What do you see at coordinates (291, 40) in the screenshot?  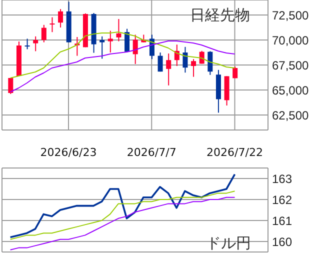 I see `y-tick-label: 70,000` at bounding box center [291, 40].